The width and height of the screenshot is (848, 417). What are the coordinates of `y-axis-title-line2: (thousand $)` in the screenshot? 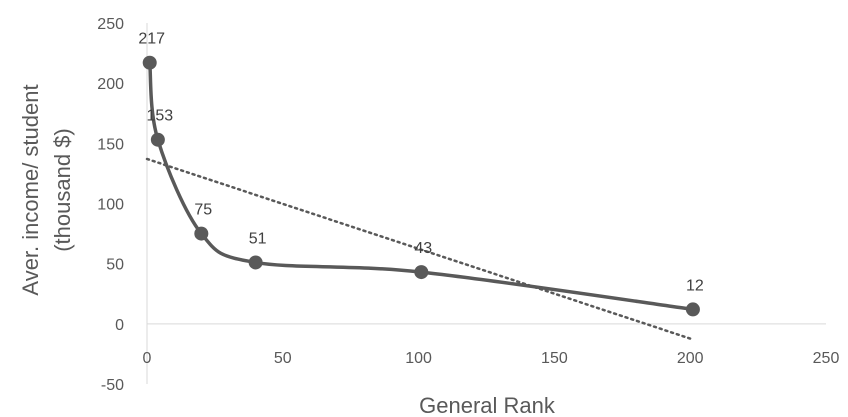 It's located at (62, 190).